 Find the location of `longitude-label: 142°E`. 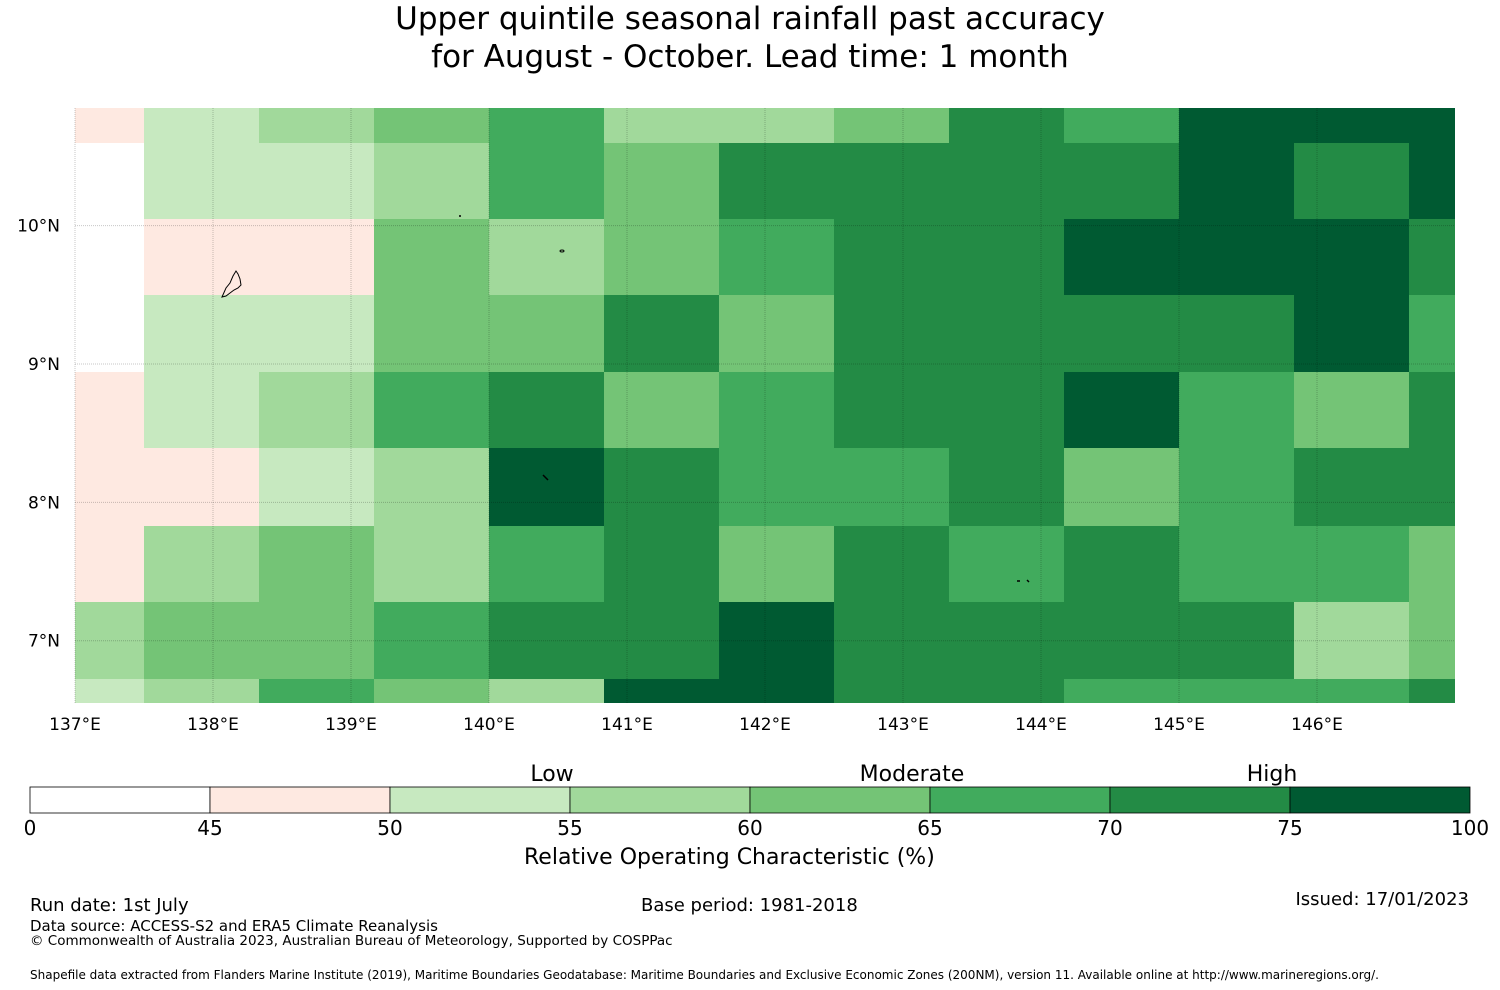

longitude-label: 142°E is located at coordinates (765, 725).